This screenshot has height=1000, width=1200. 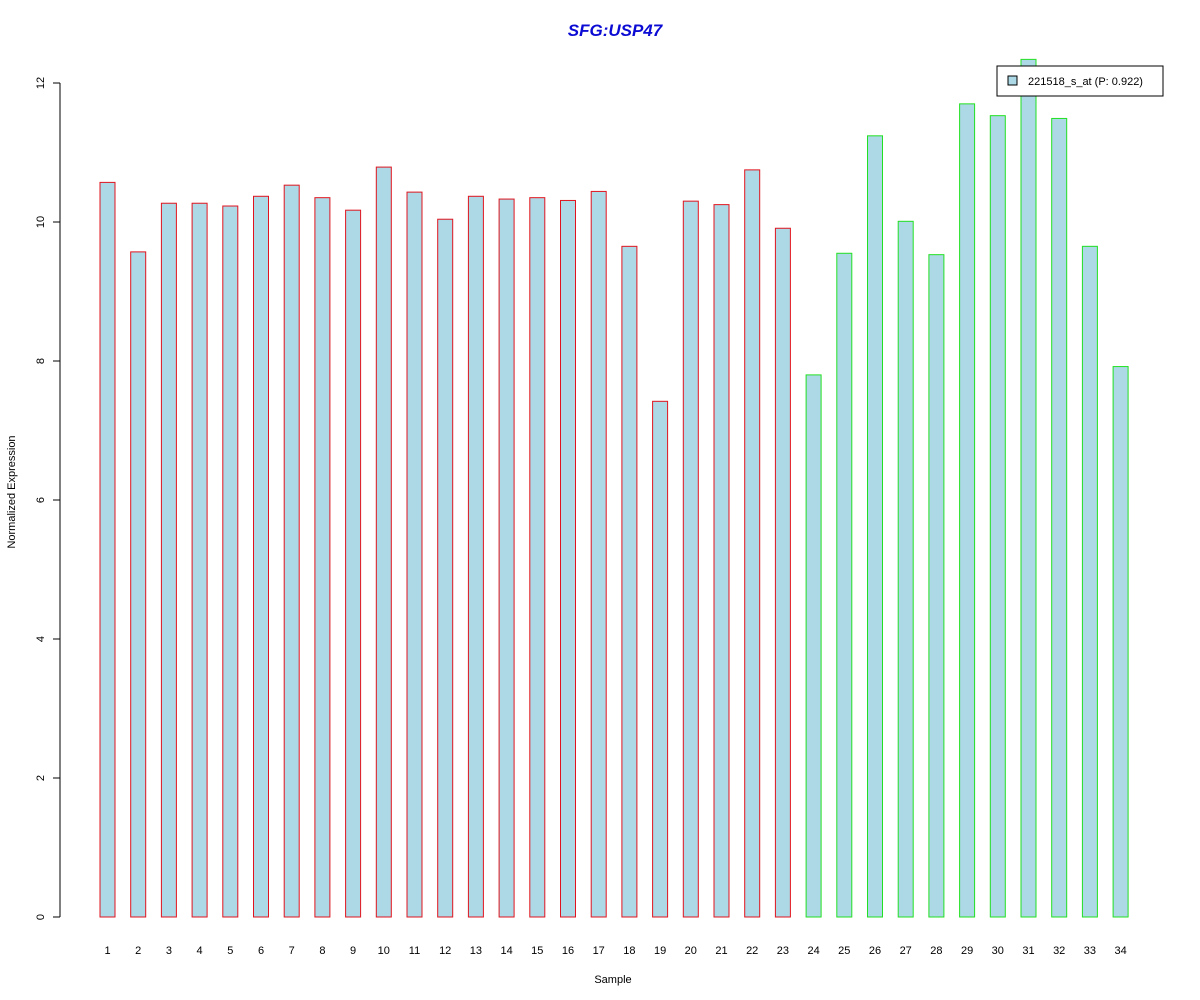 I want to click on x-tick-label: 33, so click(x=1090, y=951).